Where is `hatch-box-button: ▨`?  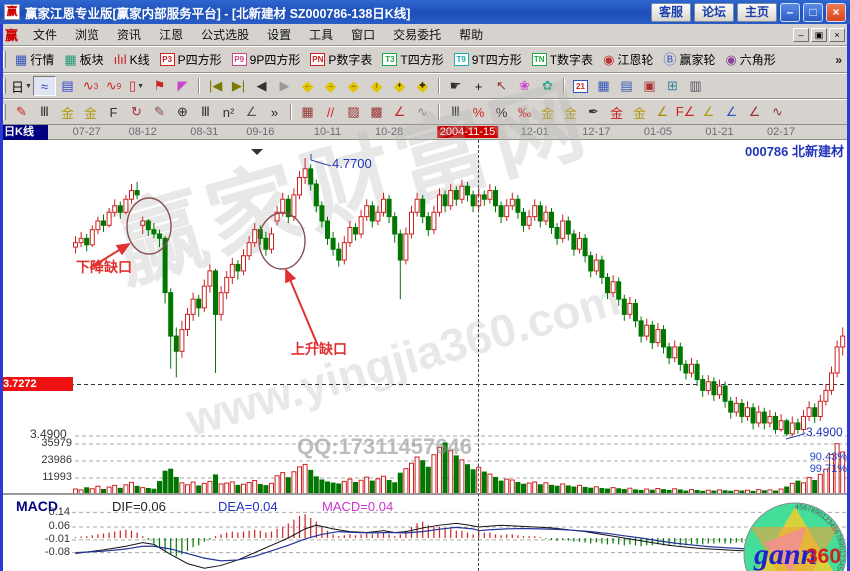
hatch-box-button: ▨ is located at coordinates (353, 112).